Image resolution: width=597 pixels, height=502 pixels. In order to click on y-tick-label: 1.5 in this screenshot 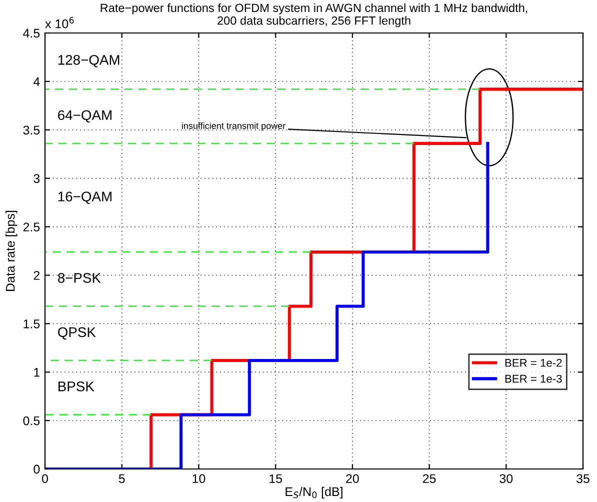, I will do `click(32, 324)`.